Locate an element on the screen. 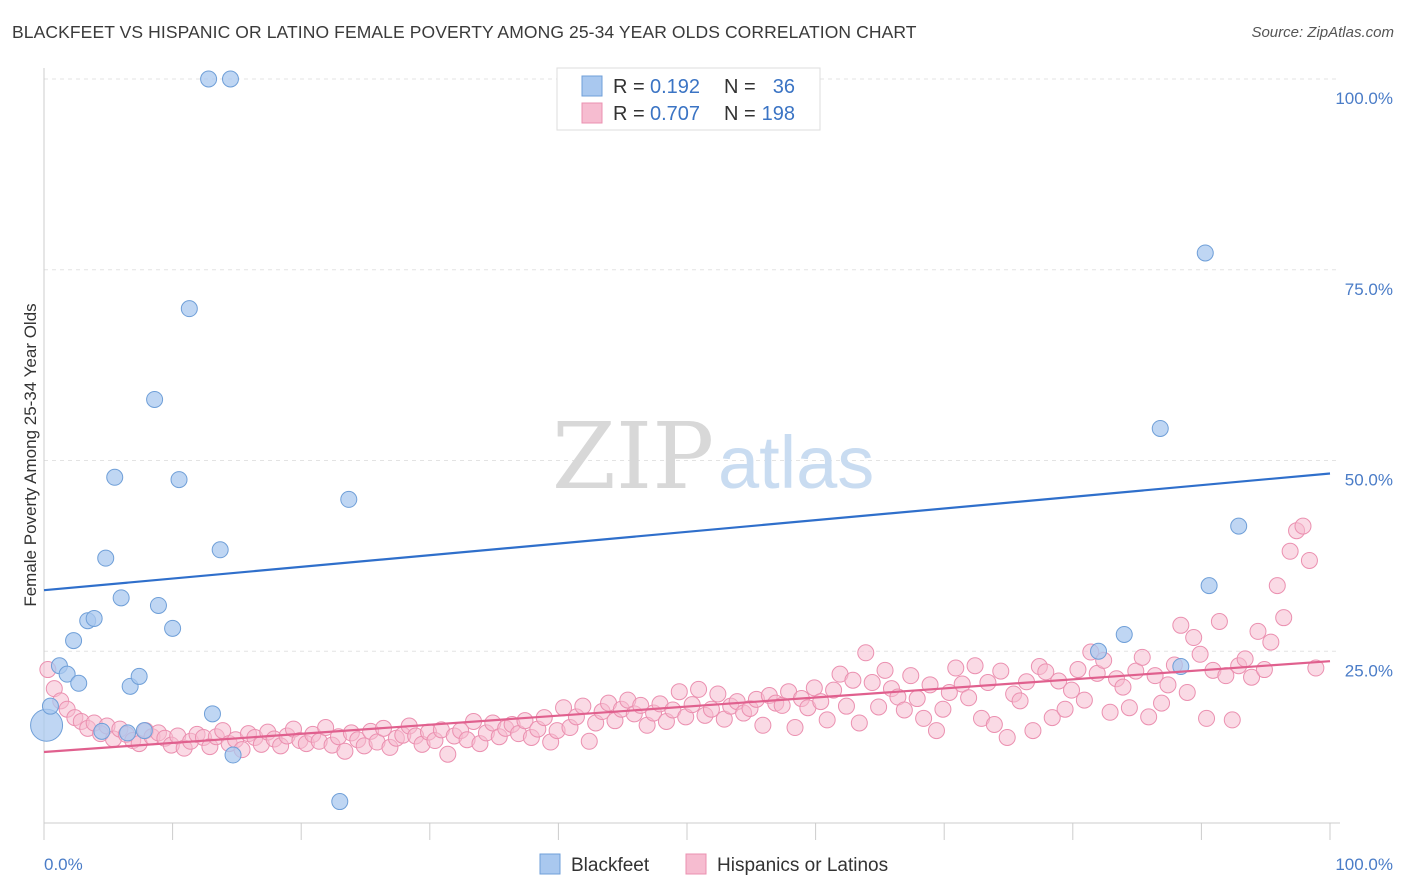 This screenshot has height=892, width=1406. watermark-atlas: atlas is located at coordinates (796, 462).